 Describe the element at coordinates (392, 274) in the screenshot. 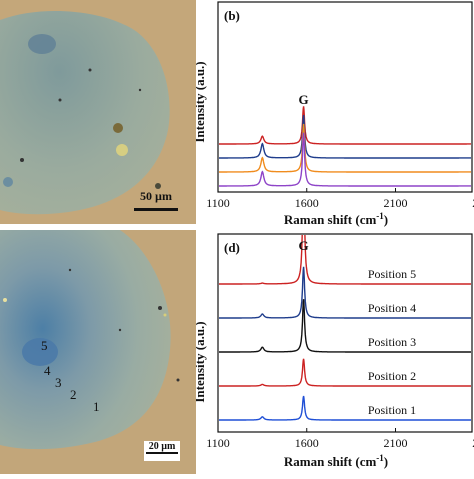

I see `series-label-1: Position 5` at that location.